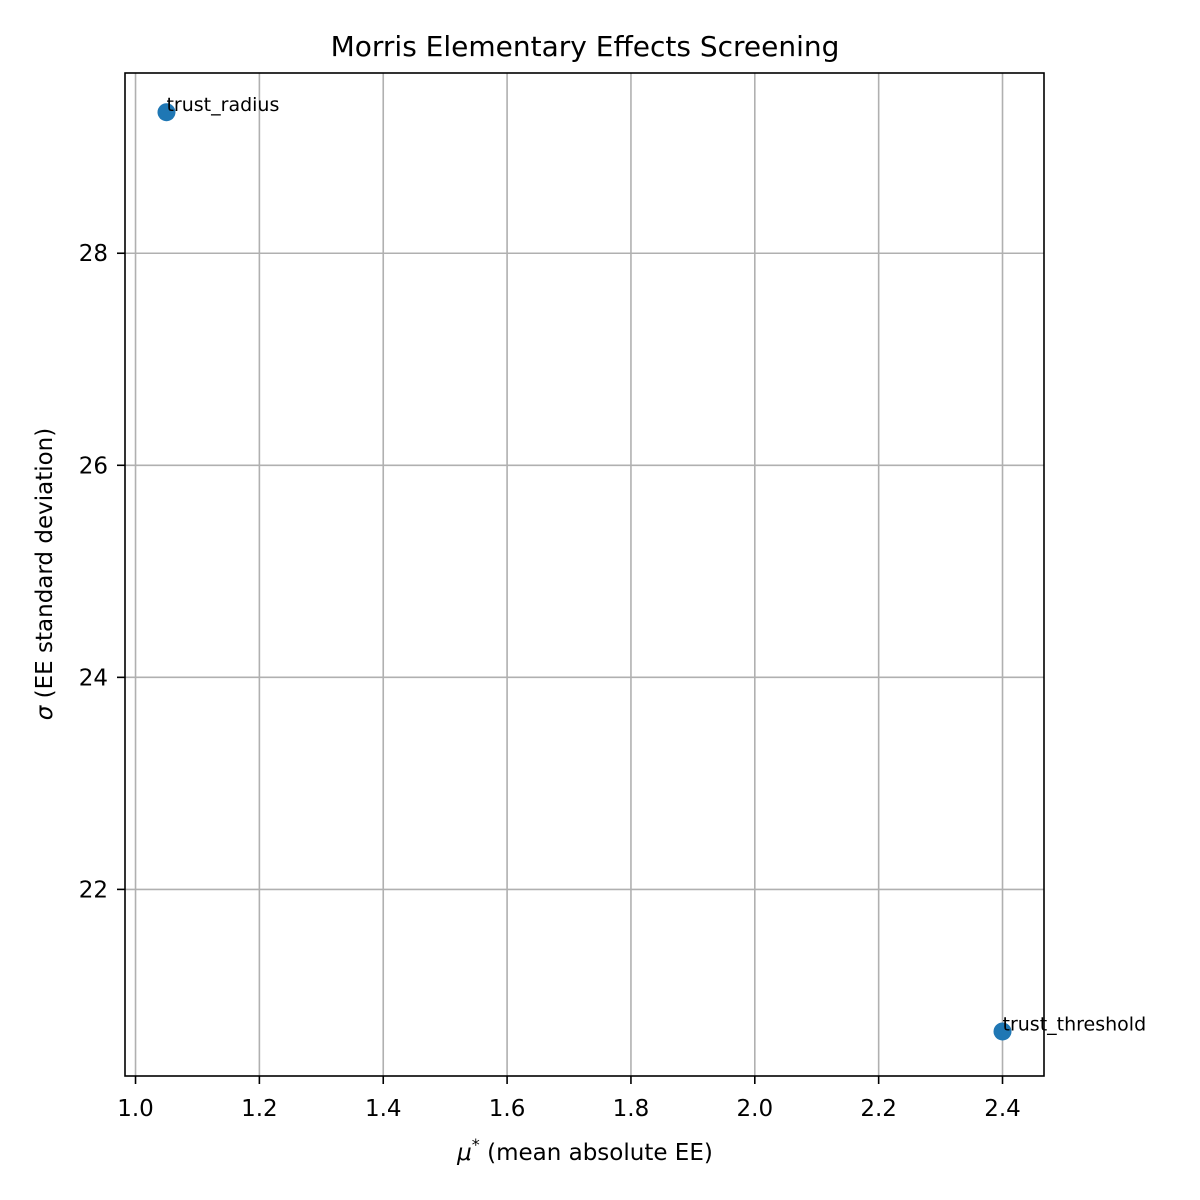 Image resolution: width=1200 pixels, height=1200 pixels. I want to click on x-axis-title-text: (mean absolute EE), so click(596, 1153).